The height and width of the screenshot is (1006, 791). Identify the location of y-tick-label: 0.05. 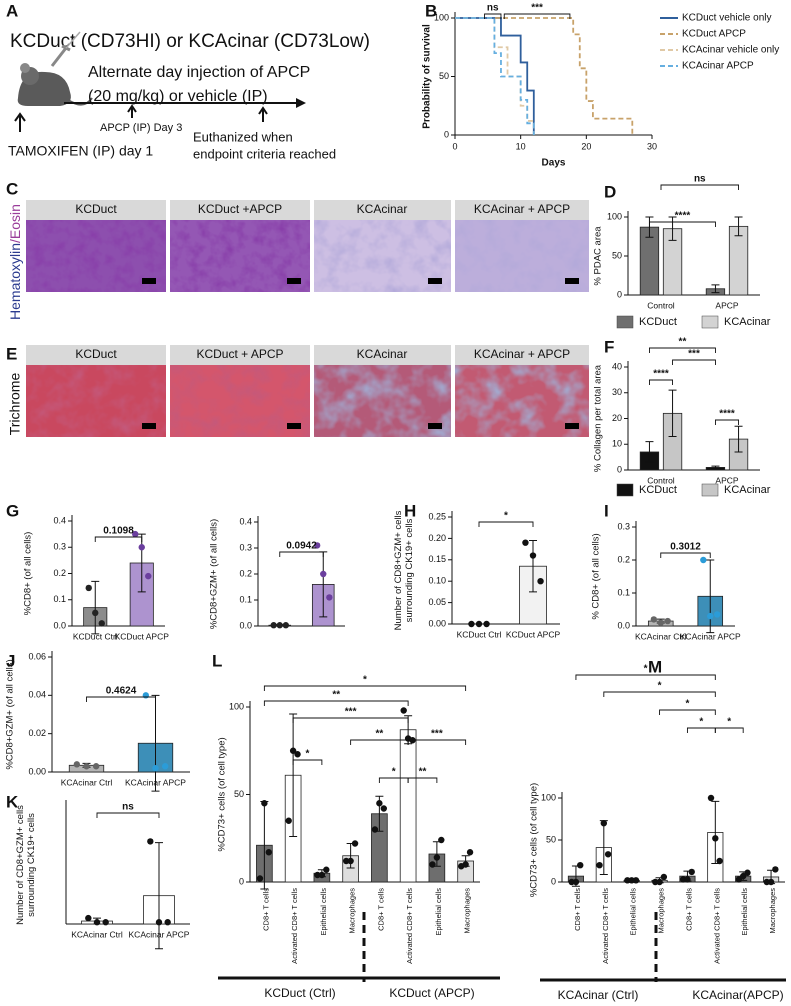
(437, 602).